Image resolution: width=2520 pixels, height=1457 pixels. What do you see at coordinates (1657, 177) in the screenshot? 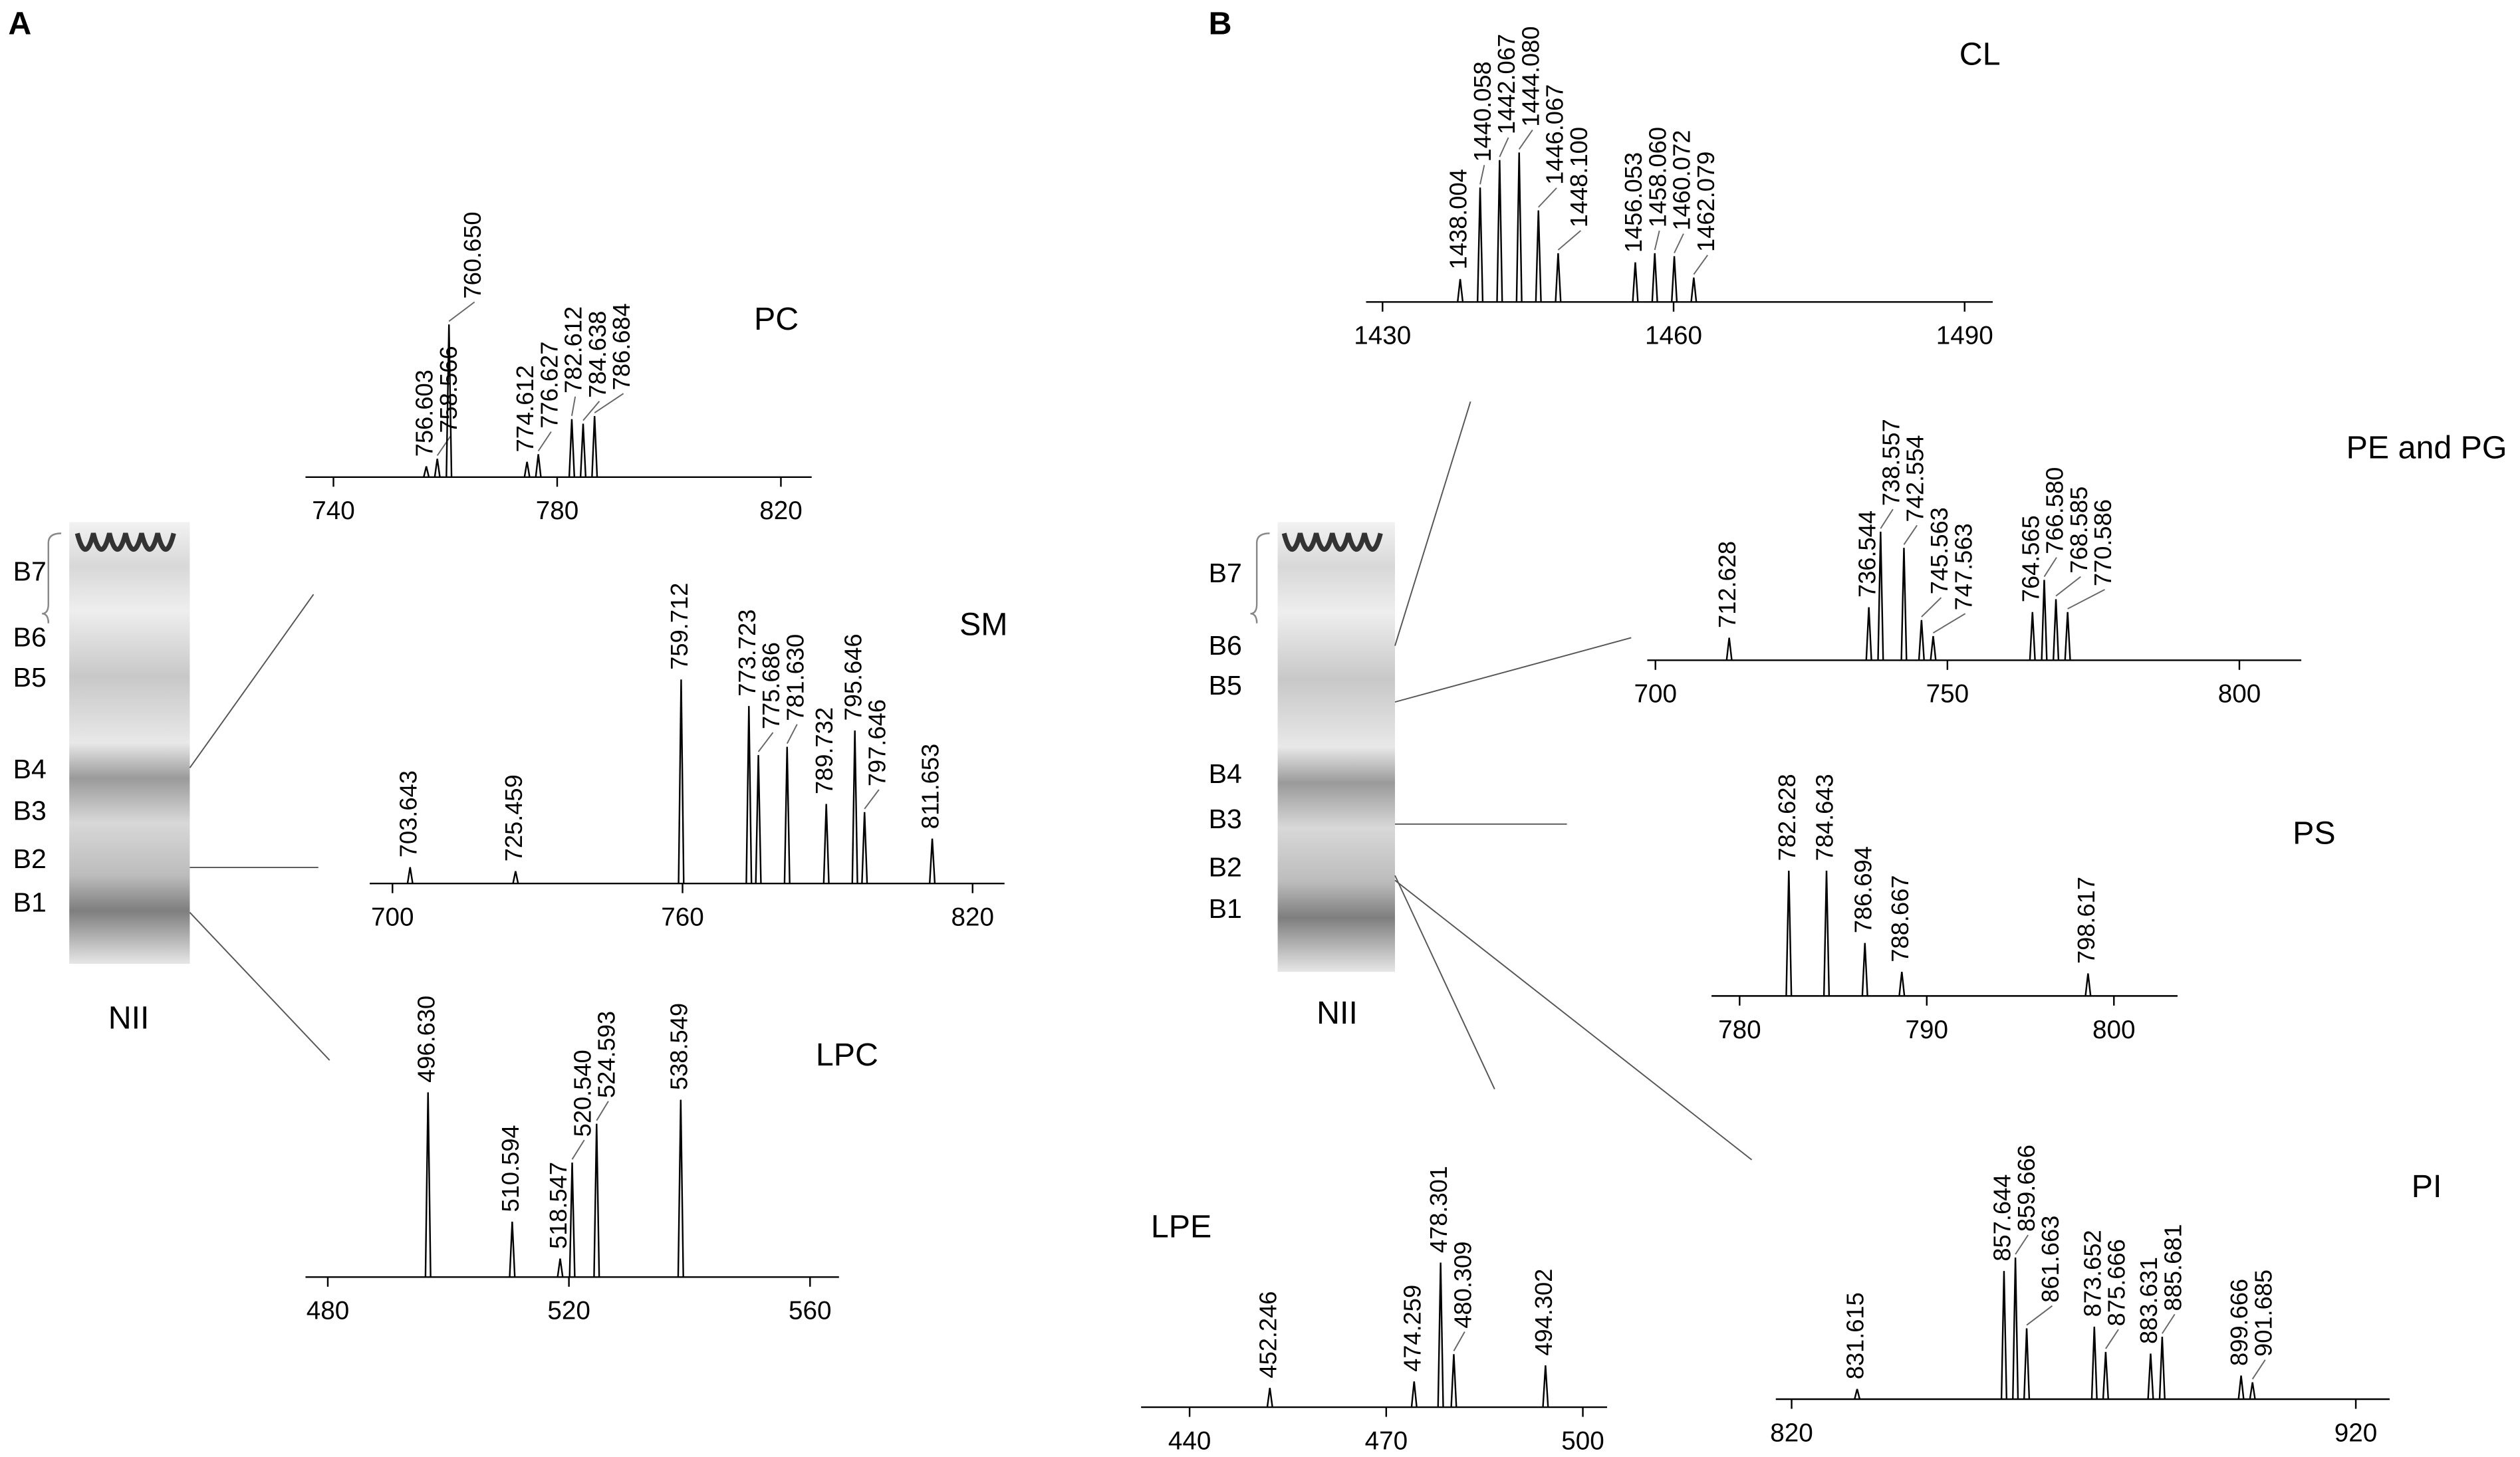
I see `peak-label: 1458.060` at bounding box center [1657, 177].